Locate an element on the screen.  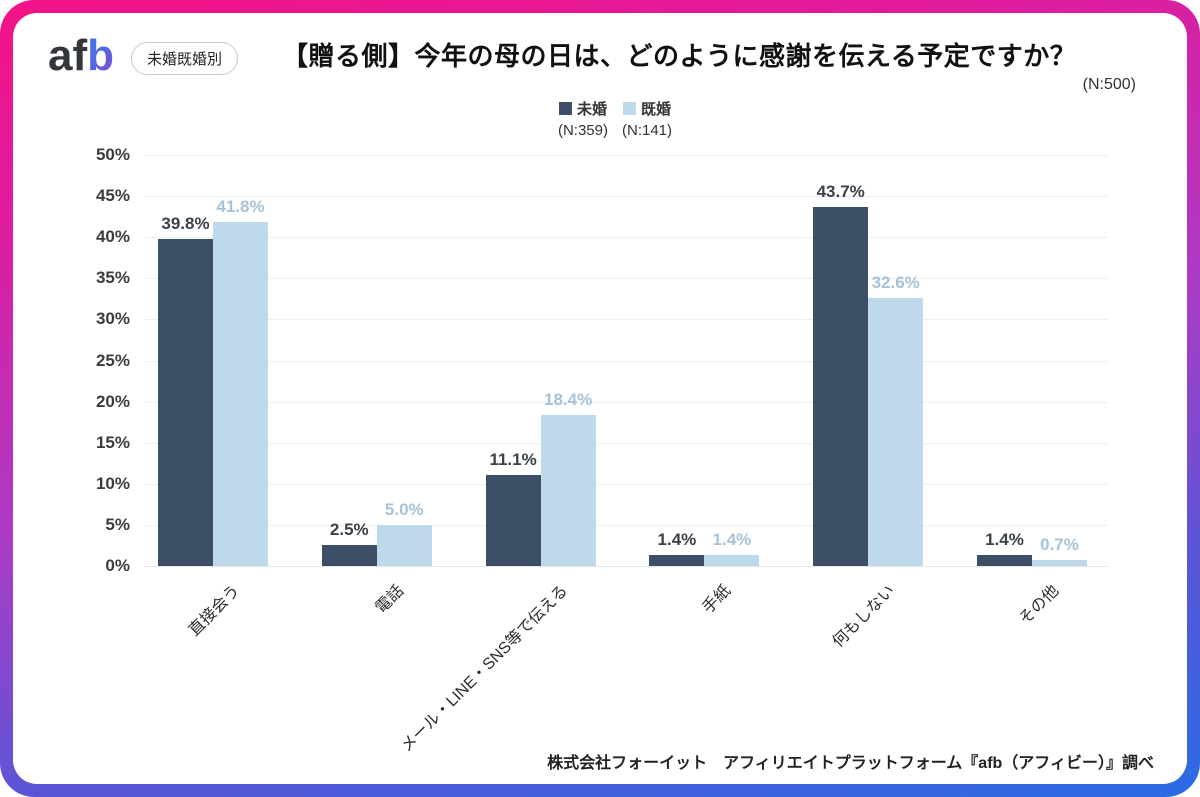
y-tick-50: 50% is located at coordinates (112, 154).